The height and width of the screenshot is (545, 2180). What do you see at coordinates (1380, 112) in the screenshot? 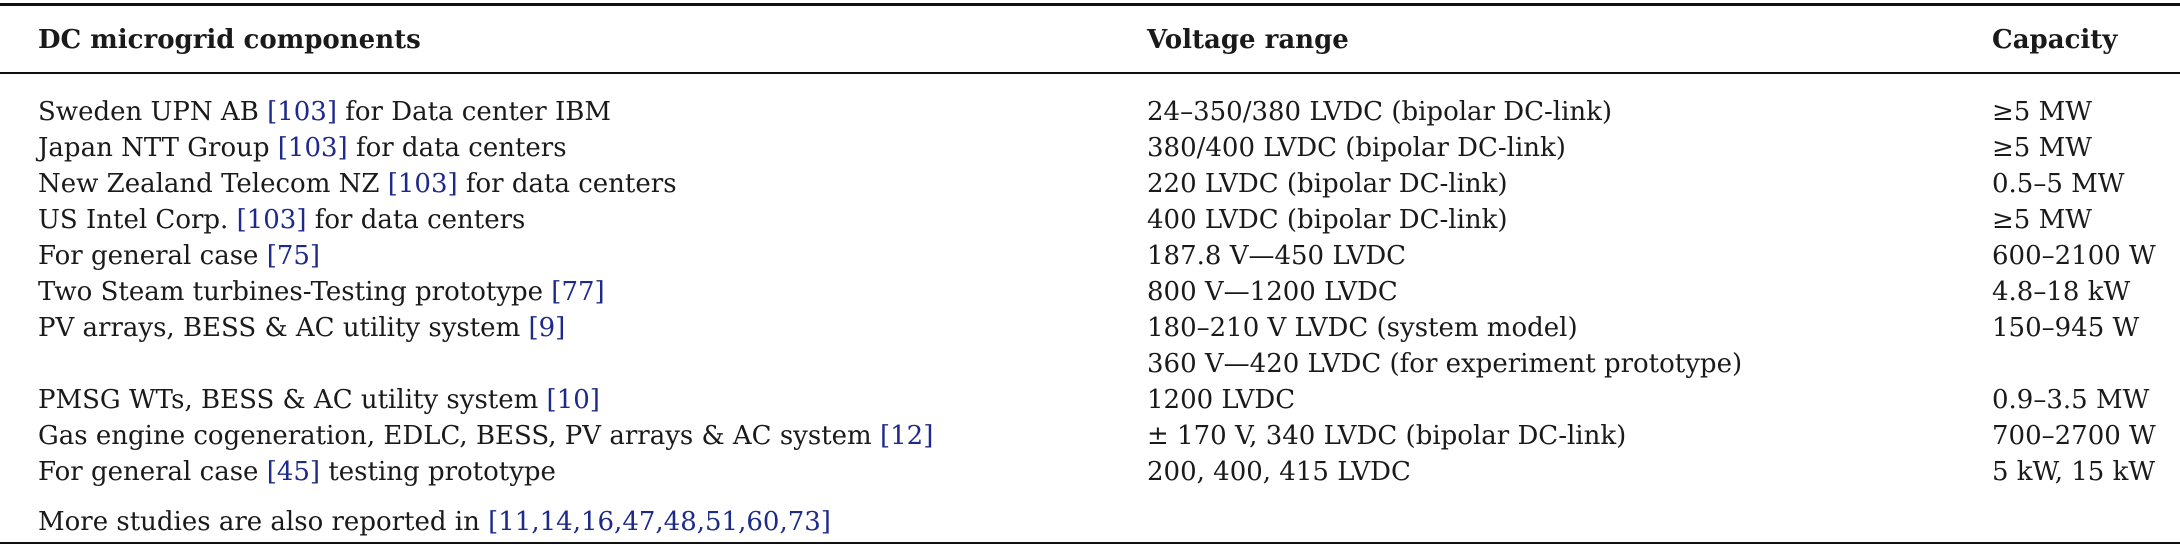
I see `voltage-cell: 24–350/380 LVDC (bipolar DC-link)` at bounding box center [1380, 112].